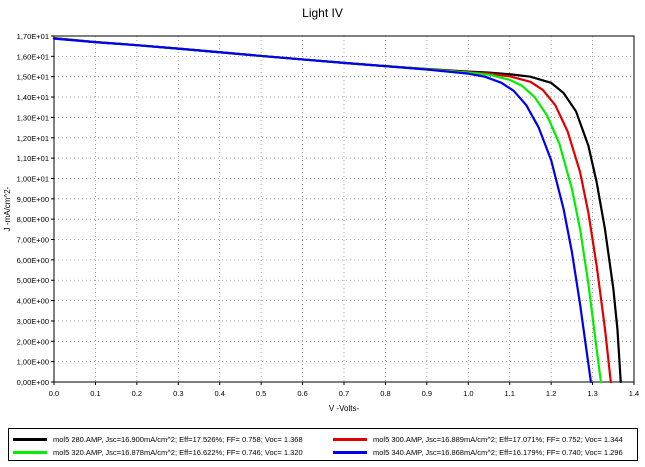 The image size is (645, 467). Describe the element at coordinates (261, 393) in the screenshot. I see `x-tick-label: 0.5` at that location.